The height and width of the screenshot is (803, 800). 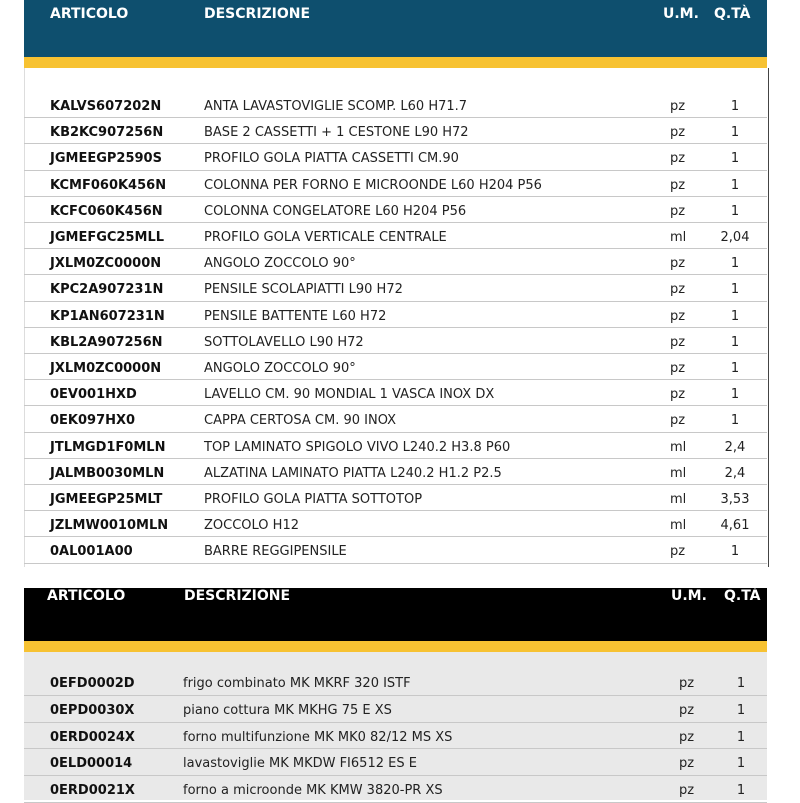 I want to click on description: PROFILO GOLA PIATTA CASSETTI CM.90, so click(x=331, y=159).